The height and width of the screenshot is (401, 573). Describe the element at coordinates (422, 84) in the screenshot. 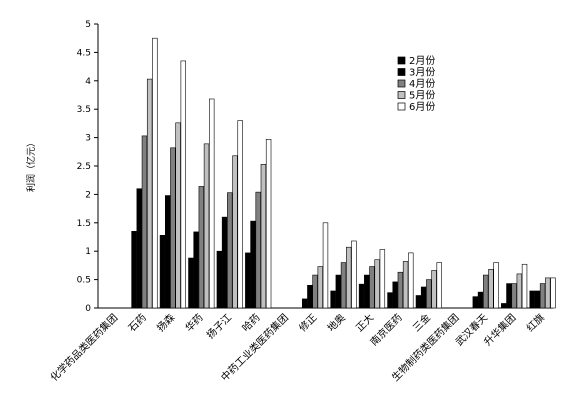

I see `legend-label: 4月份` at that location.